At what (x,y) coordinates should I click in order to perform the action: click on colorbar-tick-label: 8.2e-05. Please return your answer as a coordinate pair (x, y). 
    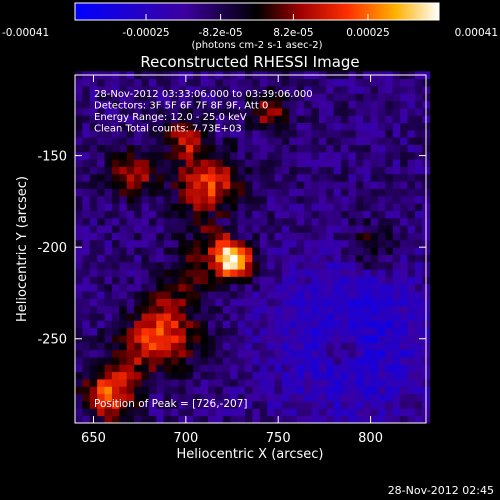
    Looking at the image, I should click on (293, 33).